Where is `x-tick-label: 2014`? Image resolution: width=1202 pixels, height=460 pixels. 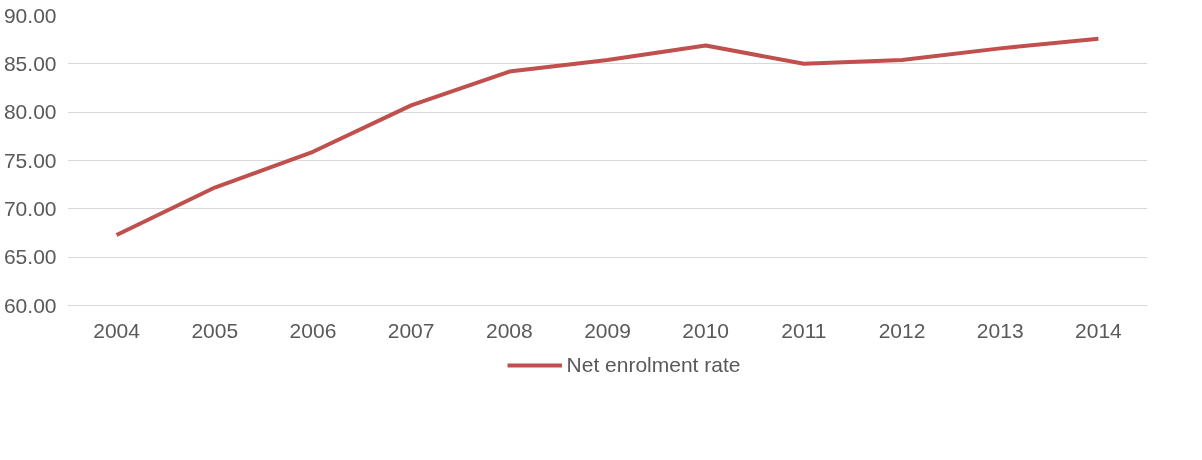 x-tick-label: 2014 is located at coordinates (1099, 330).